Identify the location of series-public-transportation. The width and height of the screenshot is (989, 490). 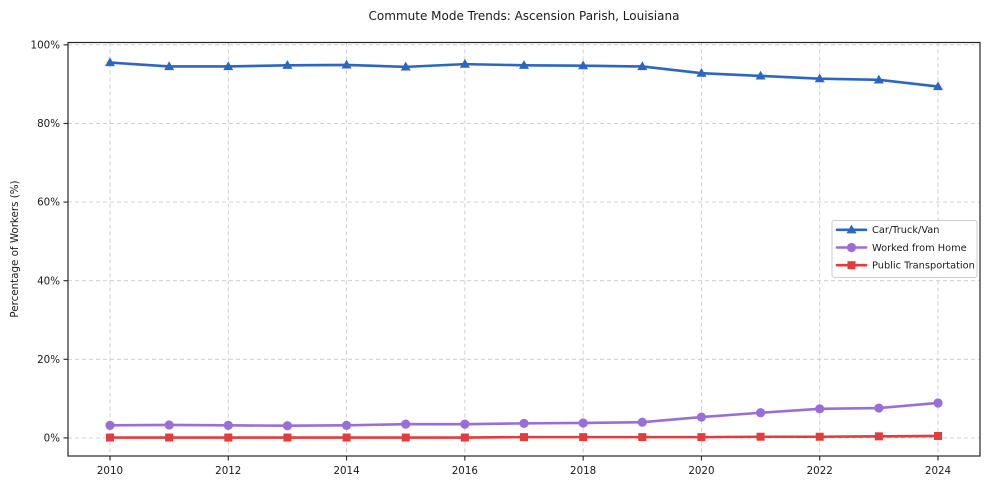
(524, 436).